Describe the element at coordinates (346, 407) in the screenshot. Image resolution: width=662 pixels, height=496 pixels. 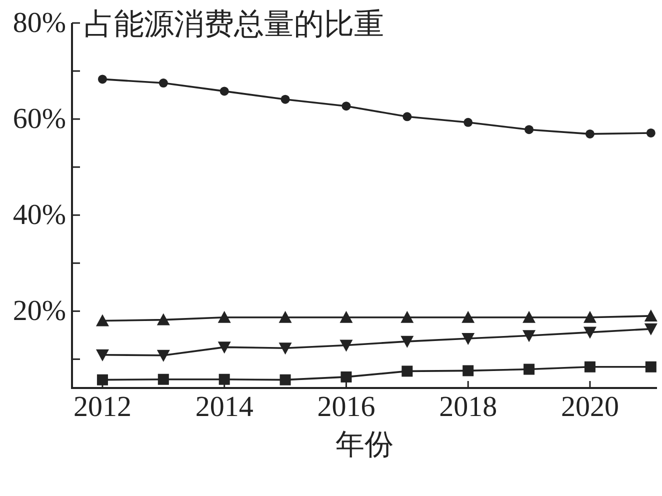
I see `x-tick-label: 2016` at that location.